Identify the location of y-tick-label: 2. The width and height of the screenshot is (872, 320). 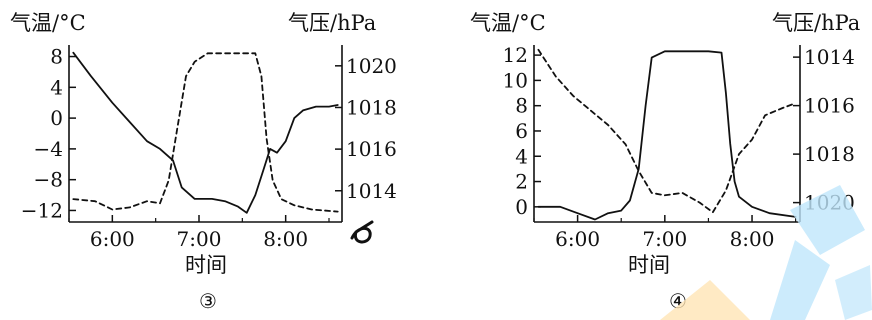
(521, 182).